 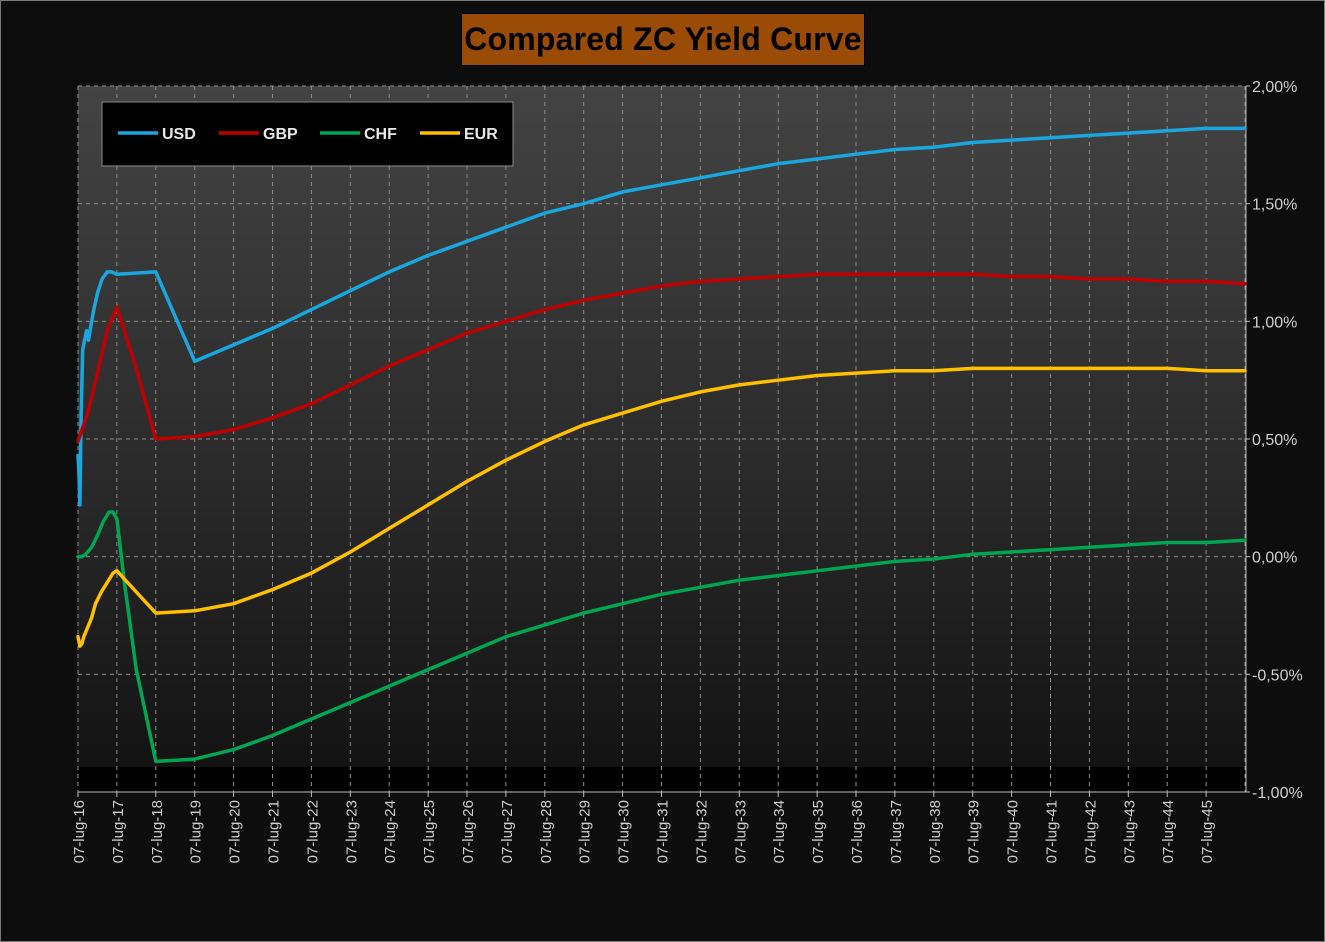 What do you see at coordinates (896, 831) in the screenshot?
I see `x-tick-label: 07-lug-37` at bounding box center [896, 831].